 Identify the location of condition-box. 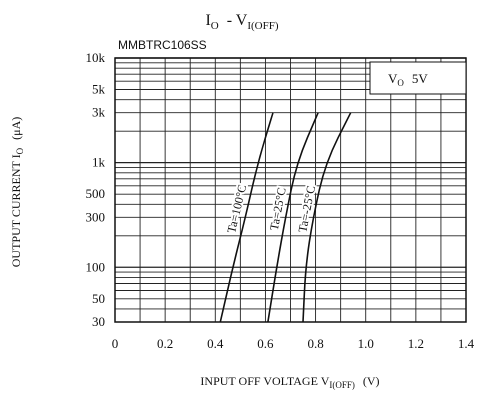
(418, 78).